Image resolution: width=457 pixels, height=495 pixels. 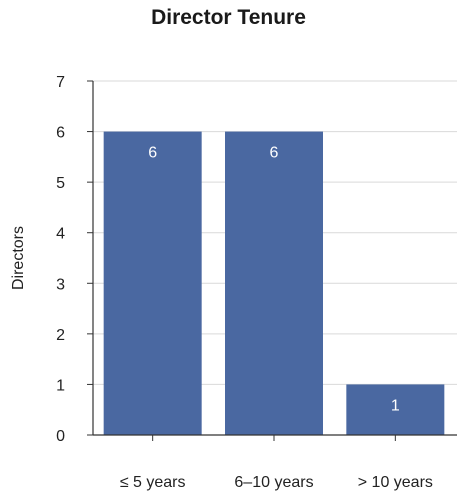 What do you see at coordinates (273, 482) in the screenshot?
I see `x-tick-label-1: 6–10 years` at bounding box center [273, 482].